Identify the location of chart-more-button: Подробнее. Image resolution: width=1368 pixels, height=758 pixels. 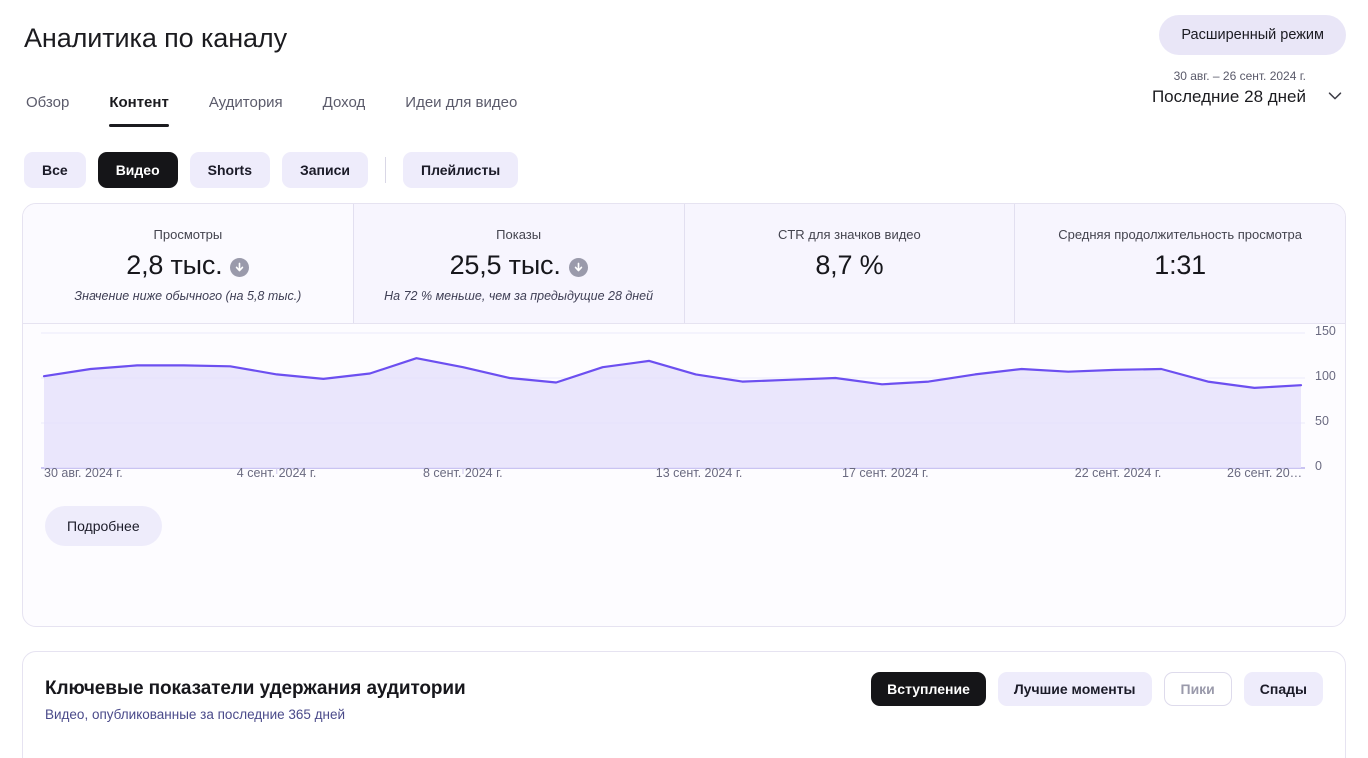
(103, 526).